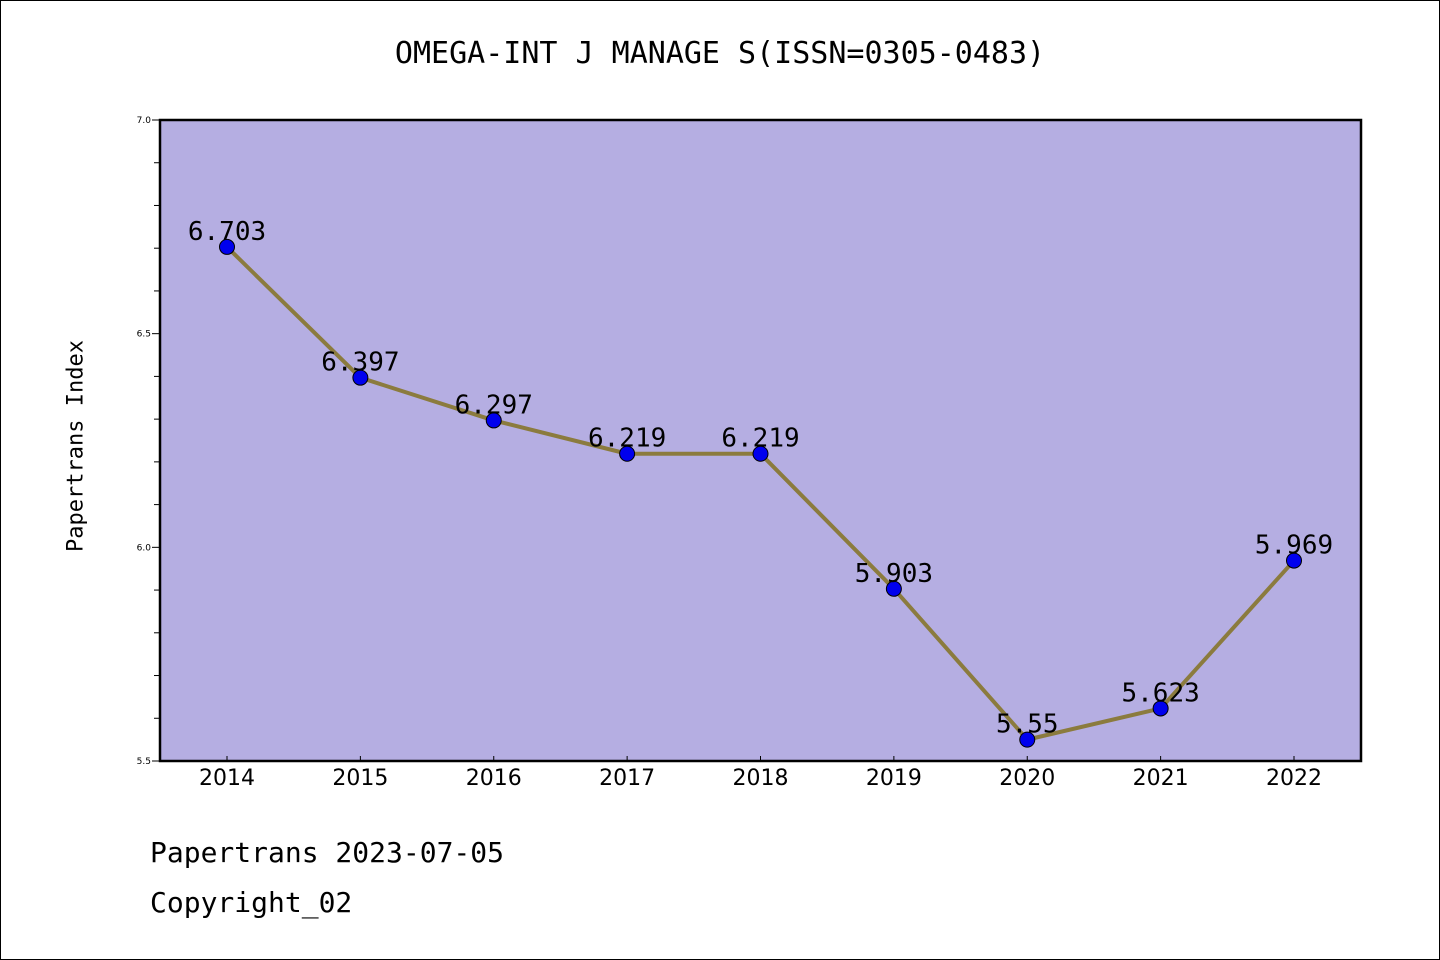 This screenshot has height=960, width=1440. What do you see at coordinates (1160, 693) in the screenshot?
I see `data-label: 5.623` at bounding box center [1160, 693].